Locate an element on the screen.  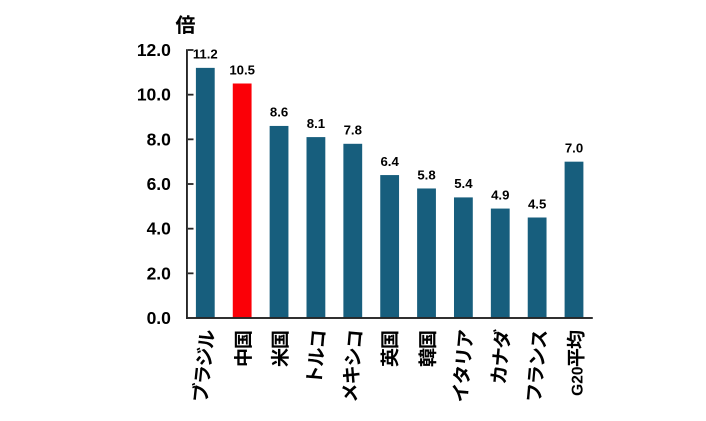
svg-text: 10.0 is located at coordinates (154, 95).